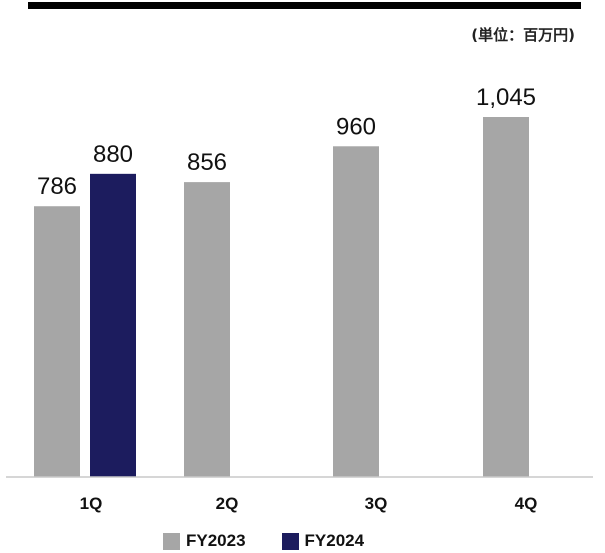  Describe the element at coordinates (523, 35) in the screenshot. I see `unit-note: (単位：百万円)` at that location.